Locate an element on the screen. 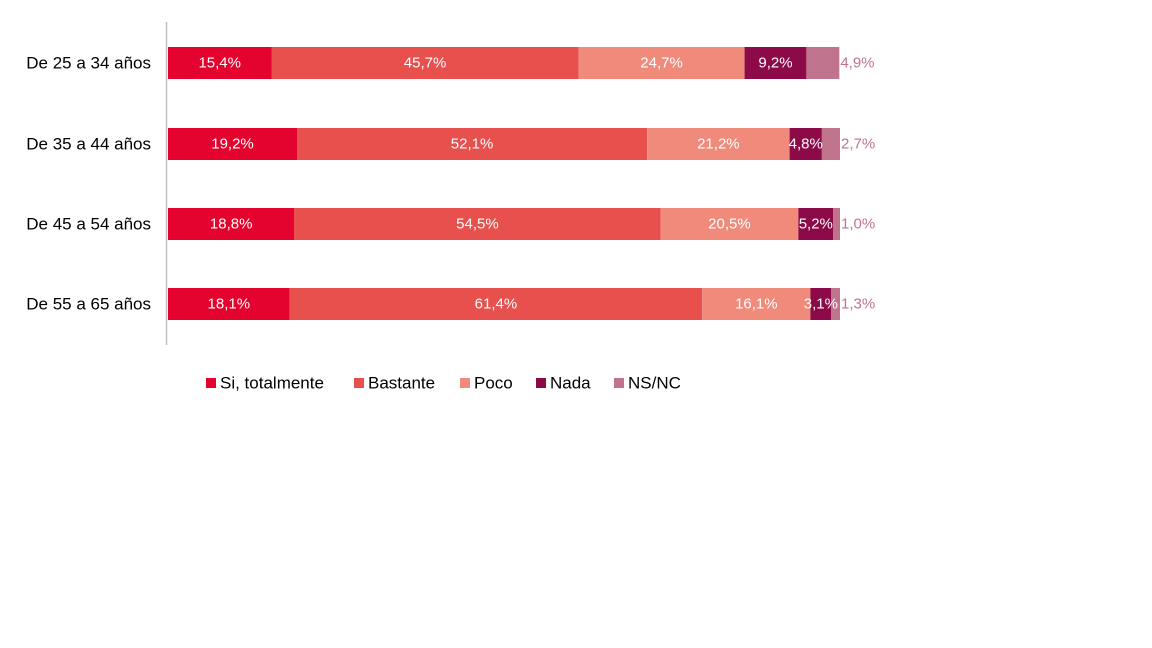 The image size is (1152, 648). data-label-si-totalmente-de-25-a-34-anos: 15,4% is located at coordinates (219, 63).